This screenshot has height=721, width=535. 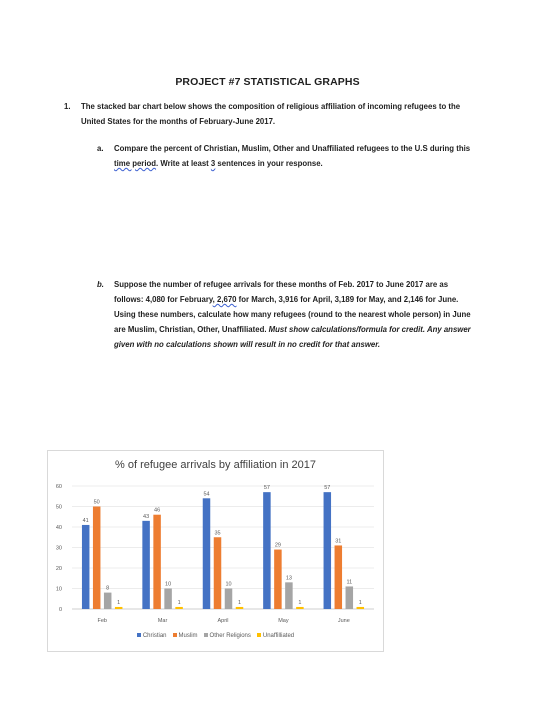 What do you see at coordinates (217, 533) in the screenshot?
I see `data-label: 35` at bounding box center [217, 533].